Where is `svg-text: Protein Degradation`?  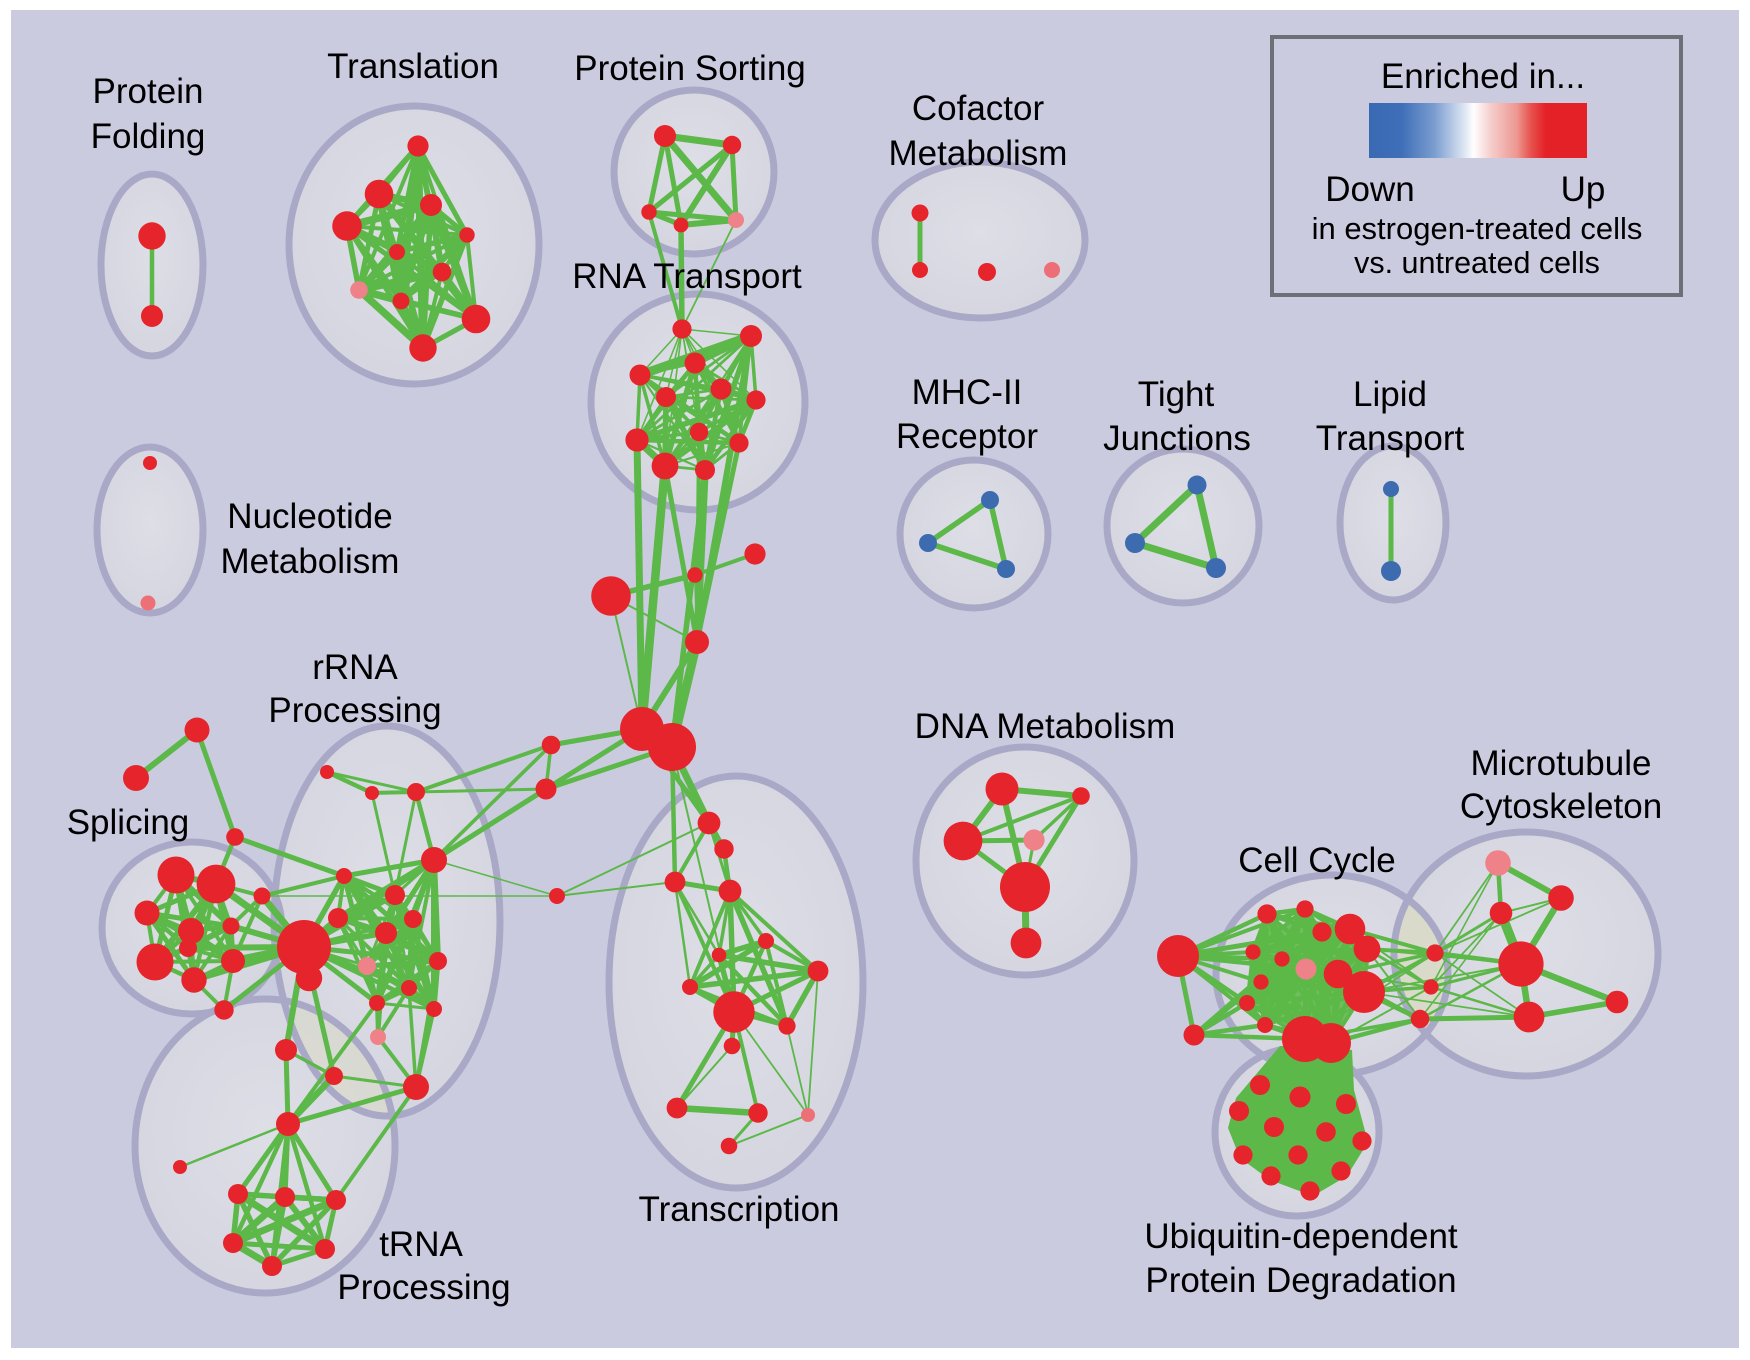
svg-text: Protein Degradation is located at coordinates (1300, 1280).